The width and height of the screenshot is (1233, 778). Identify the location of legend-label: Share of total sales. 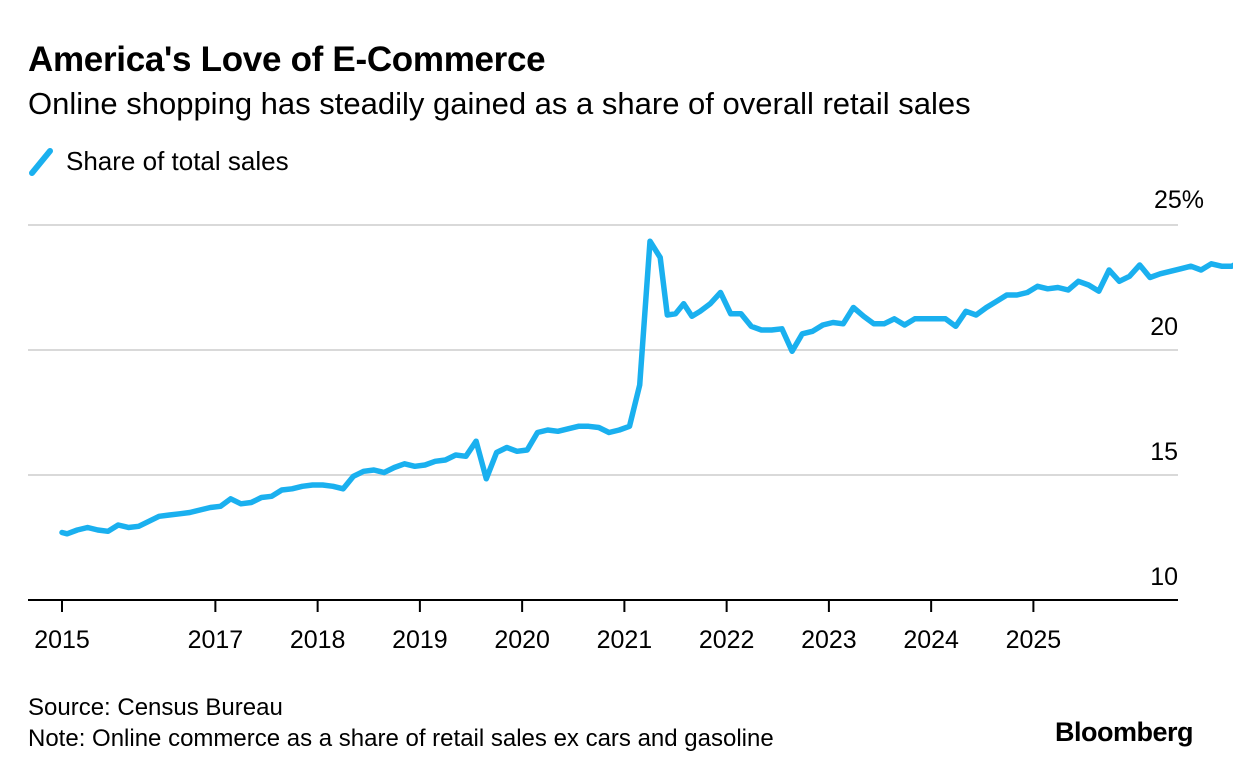
(177, 161).